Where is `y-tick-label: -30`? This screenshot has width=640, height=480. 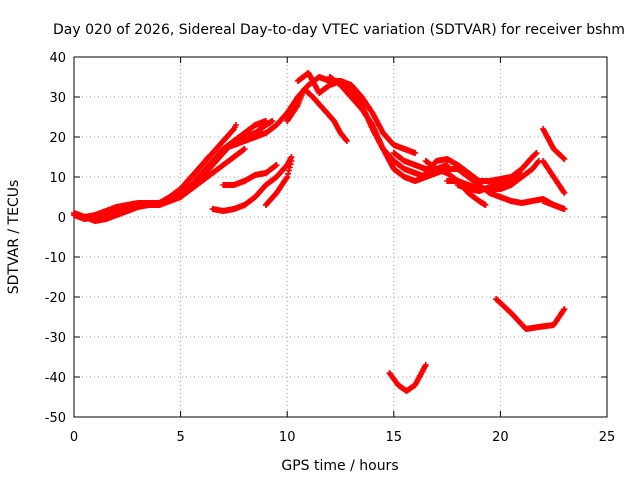
y-tick-label: -30 is located at coordinates (55, 338).